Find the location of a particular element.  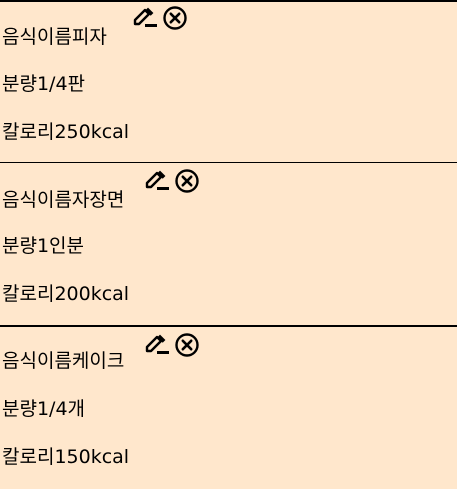

food-amount-row: 분량1/4개 is located at coordinates (43, 409).